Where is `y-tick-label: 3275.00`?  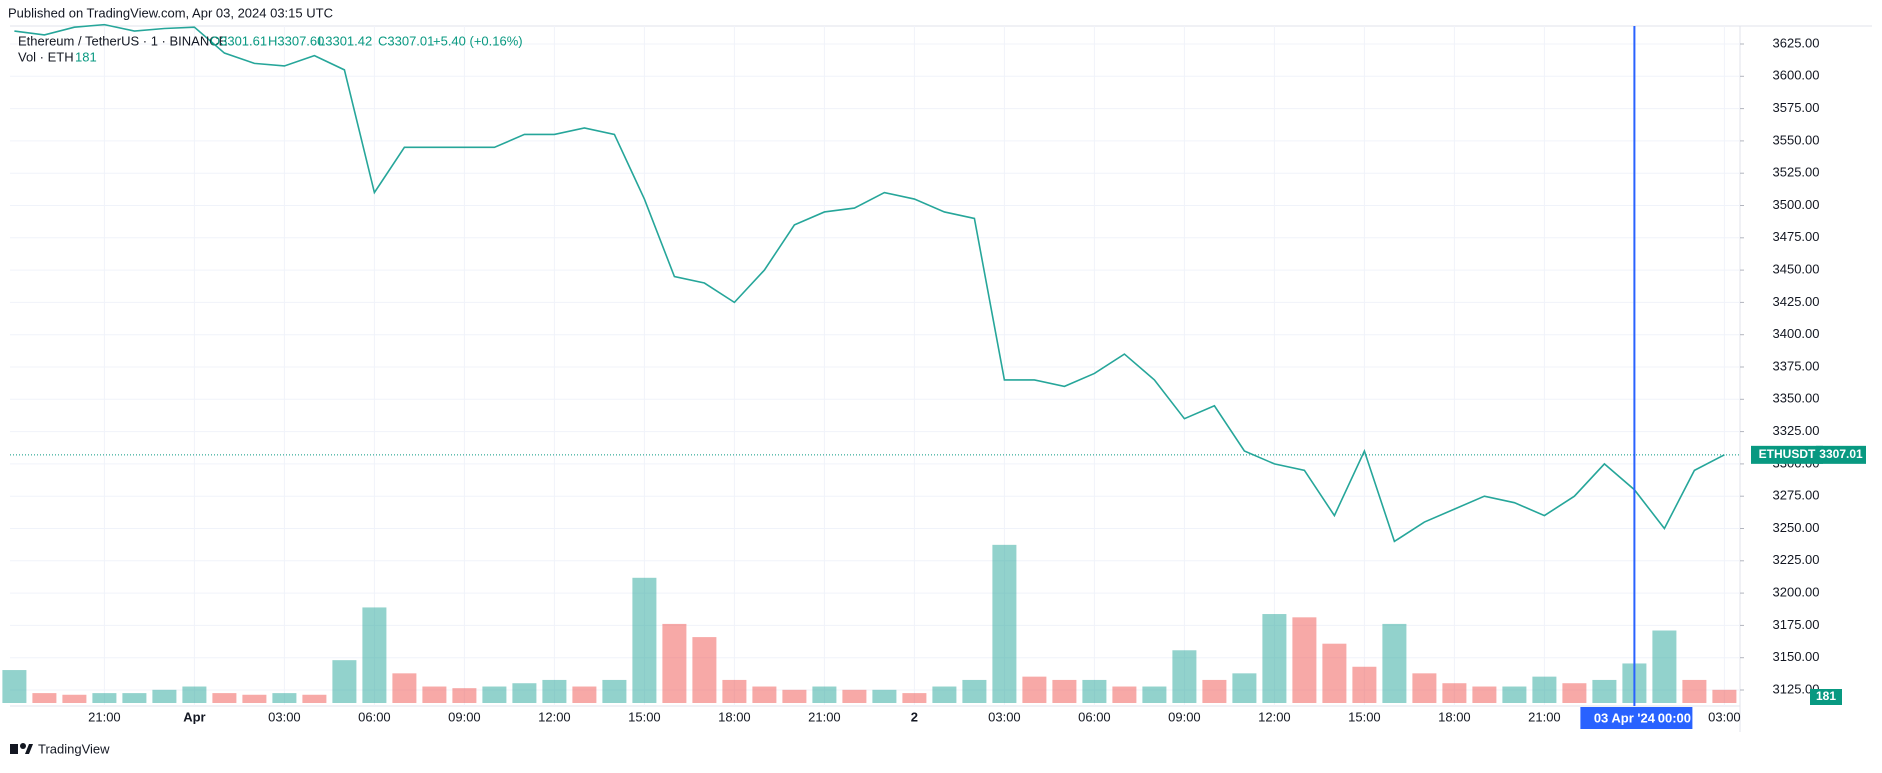
y-tick-label: 3275.00 is located at coordinates (1796, 495).